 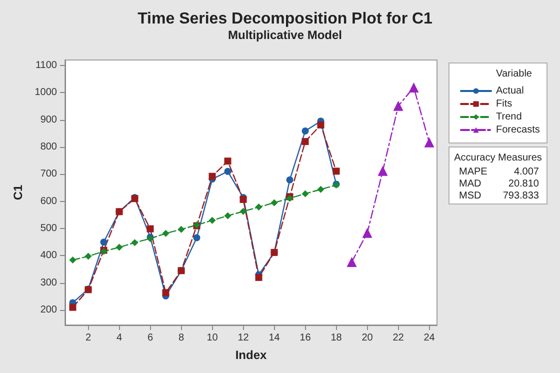 What do you see at coordinates (398, 338) in the screenshot?
I see `x-tick-label: 22` at bounding box center [398, 338].